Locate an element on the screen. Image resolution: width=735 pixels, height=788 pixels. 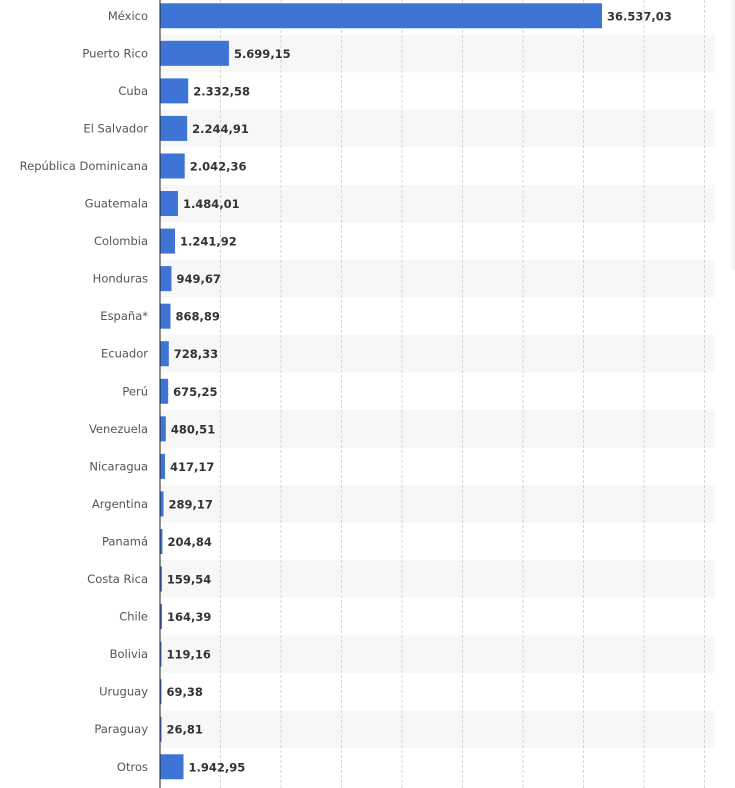
category-label: Paraguay is located at coordinates (121, 729).